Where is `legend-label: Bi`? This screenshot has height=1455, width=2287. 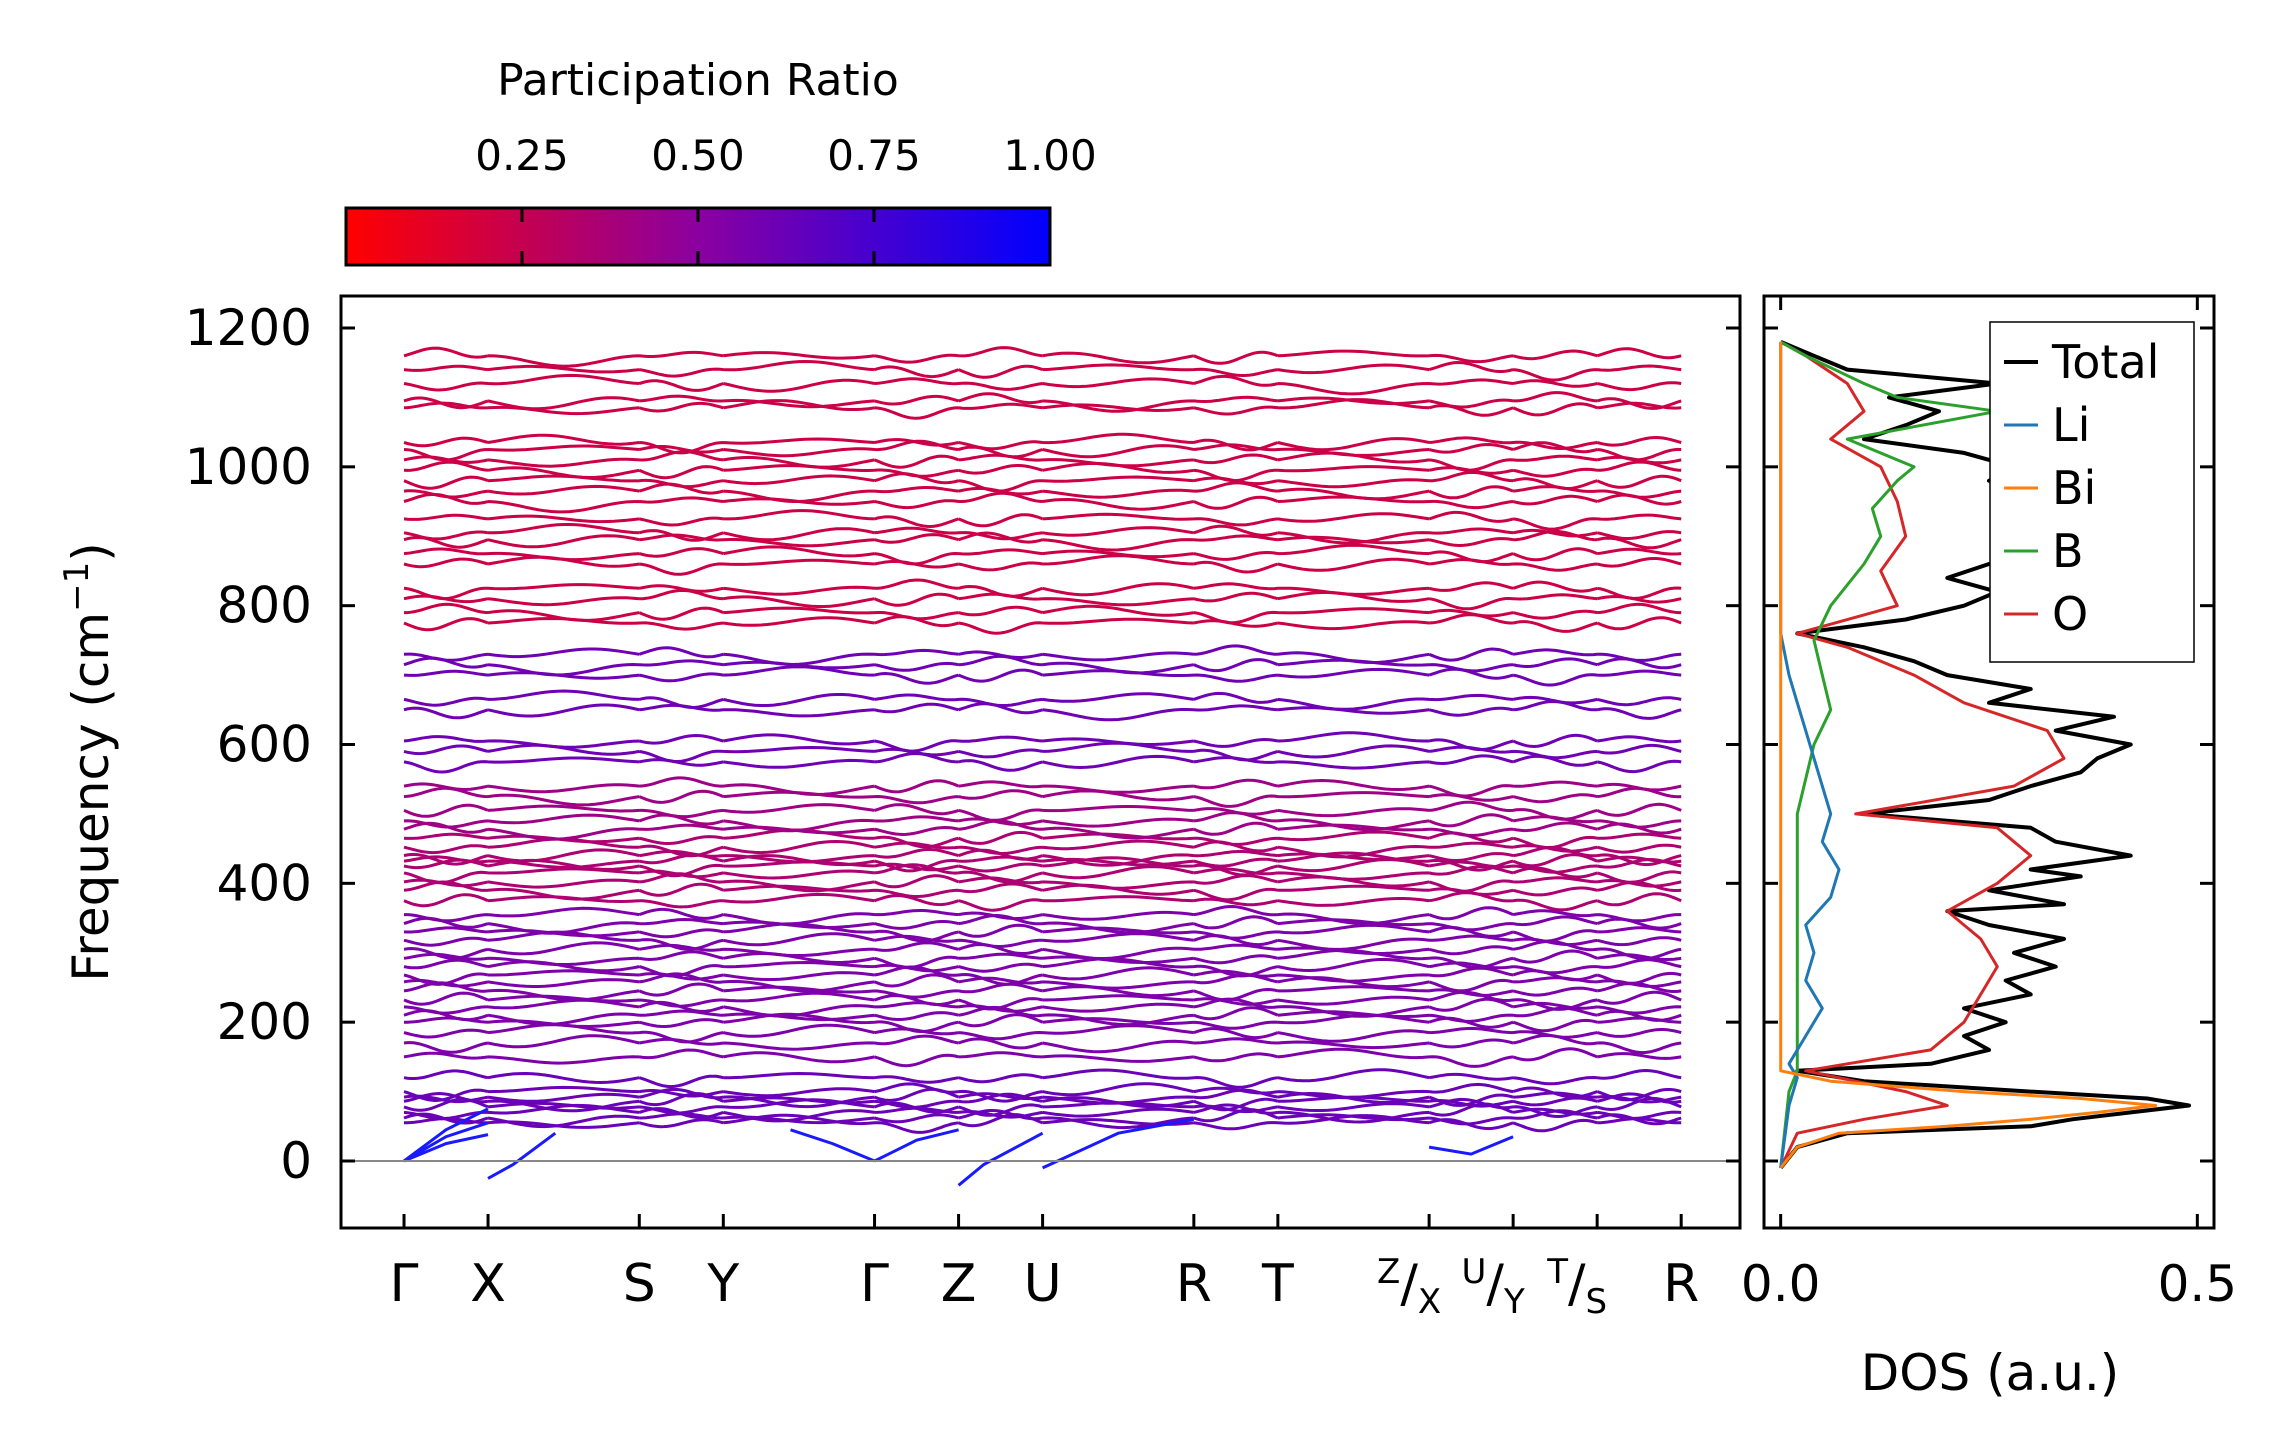 legend-label: Bi is located at coordinates (2074, 488).